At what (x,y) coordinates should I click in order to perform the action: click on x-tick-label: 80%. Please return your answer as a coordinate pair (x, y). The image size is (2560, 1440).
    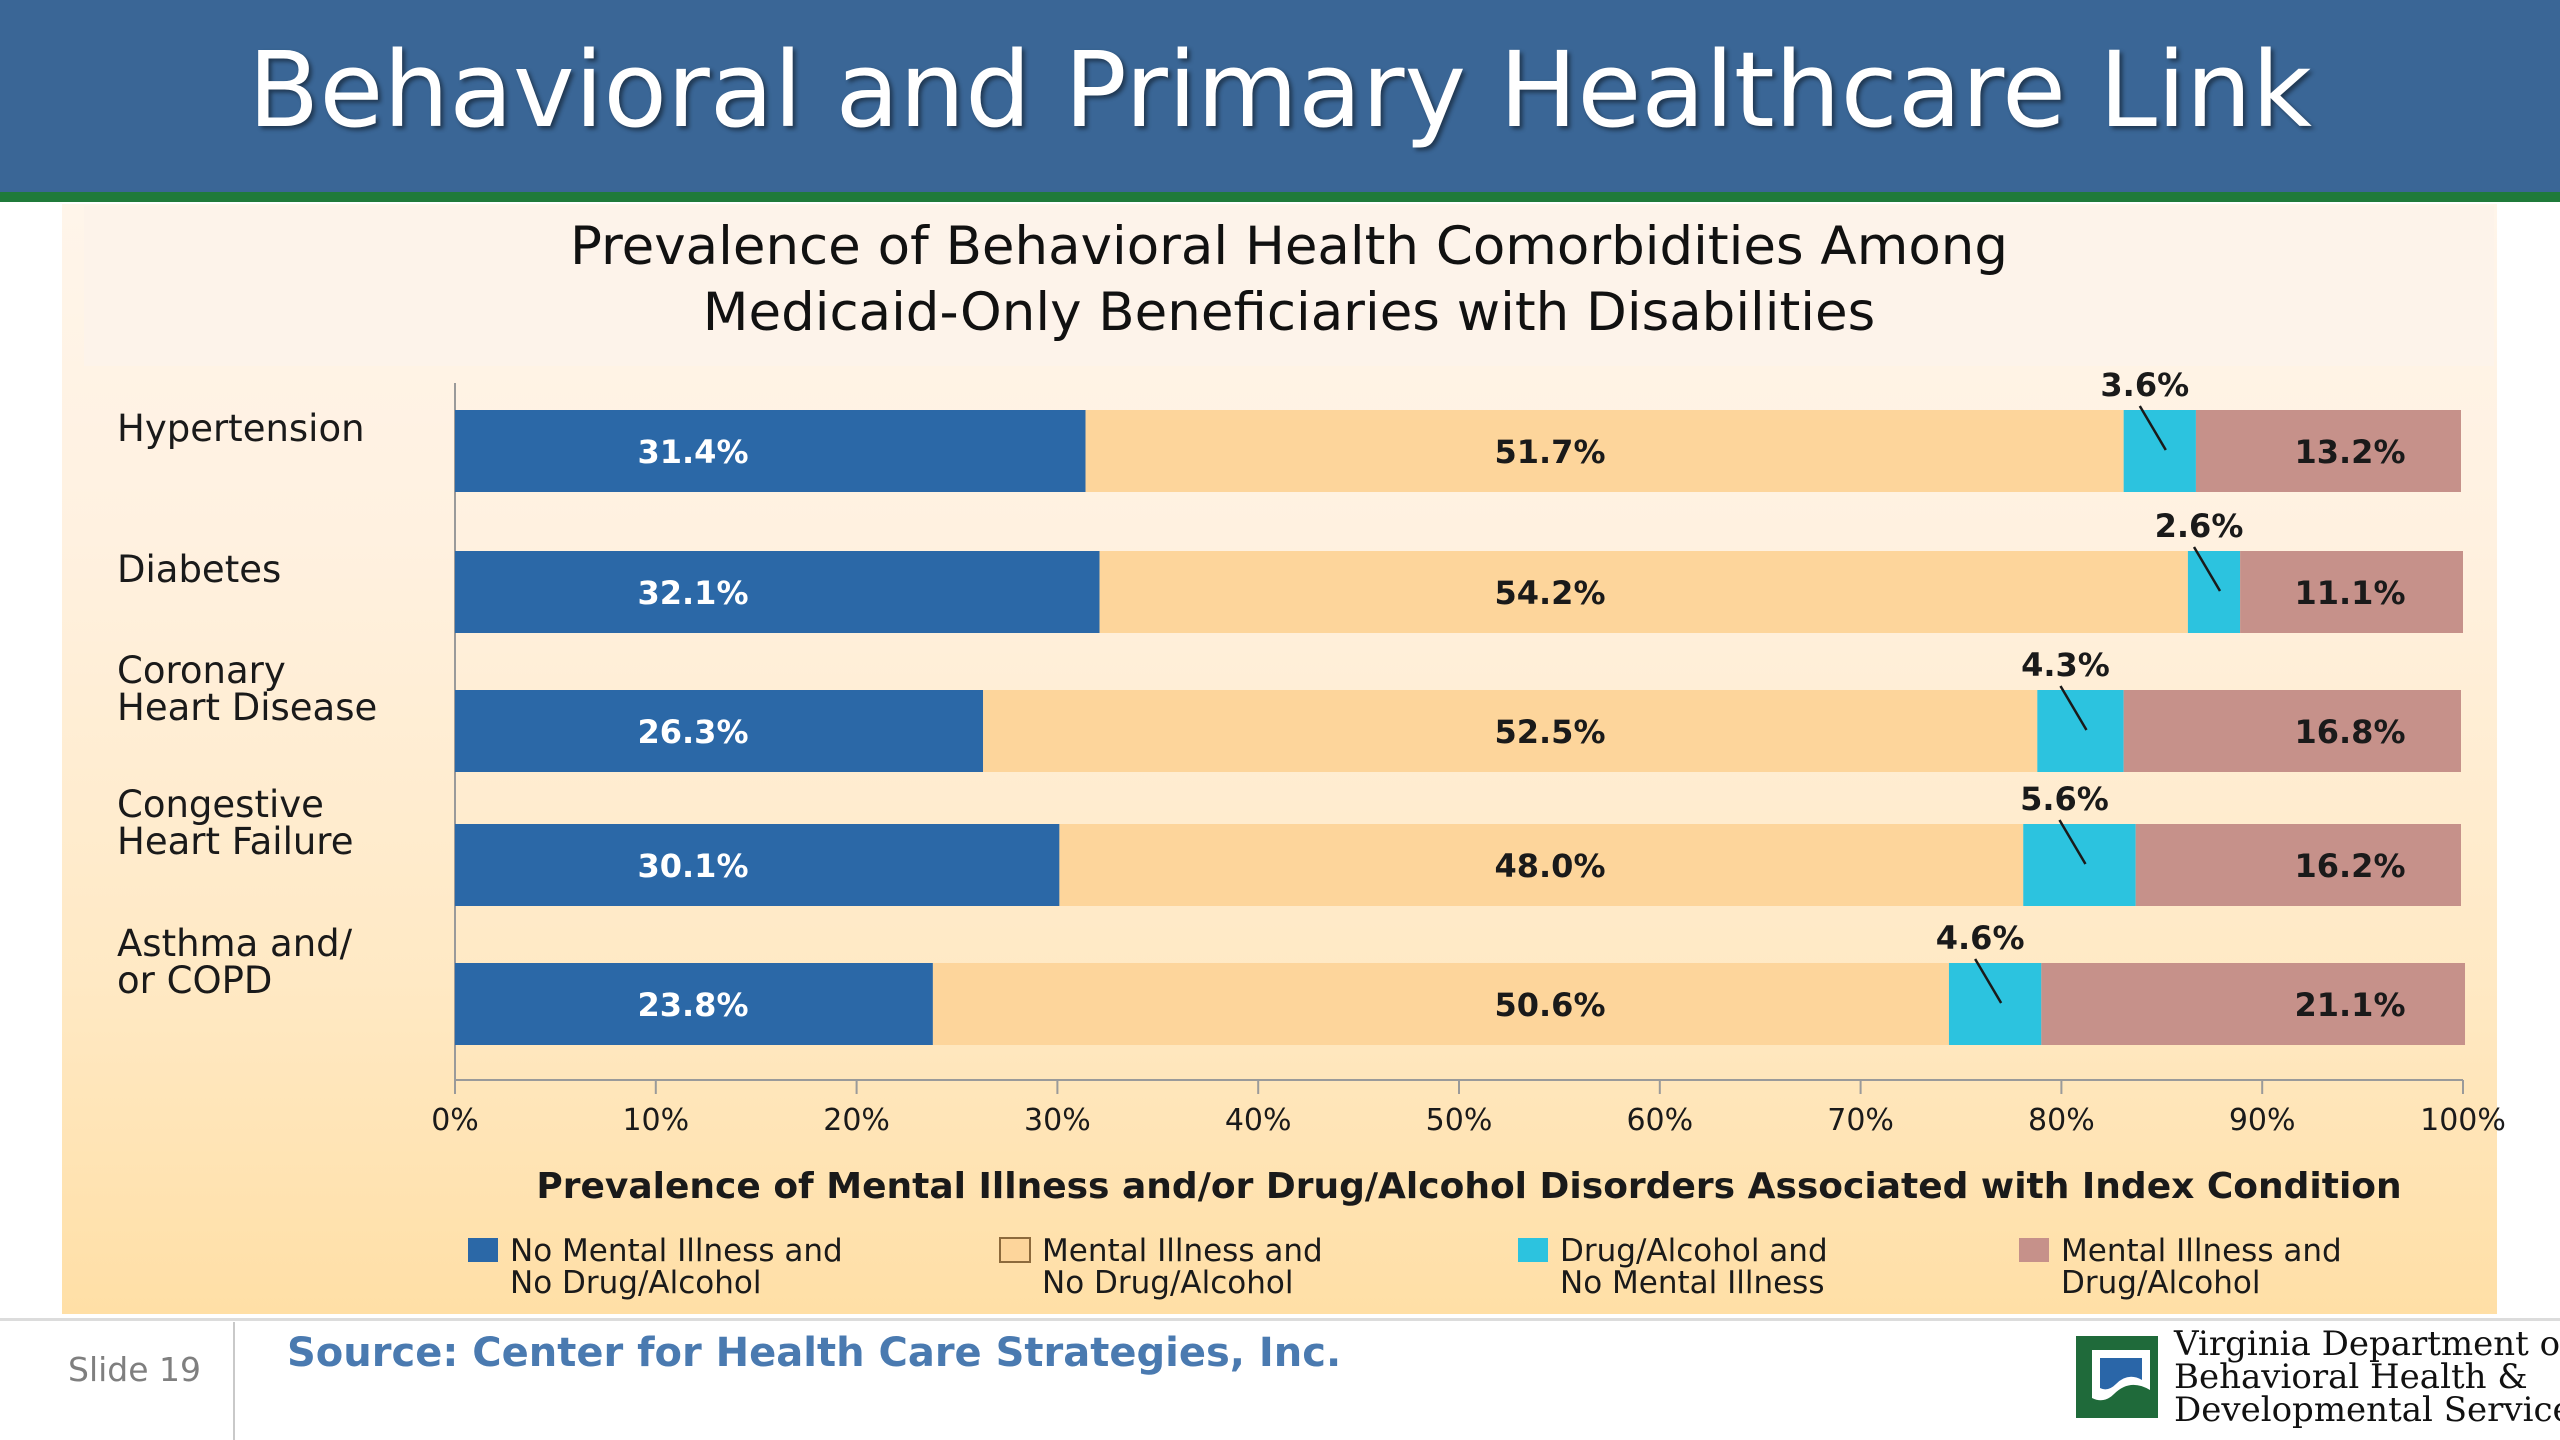
    Looking at the image, I should click on (2061, 1120).